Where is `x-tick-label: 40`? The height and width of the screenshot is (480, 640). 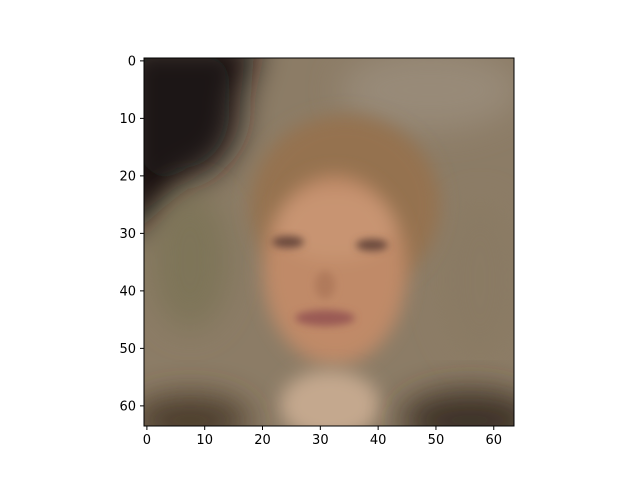 x-tick-label: 40 is located at coordinates (378, 440).